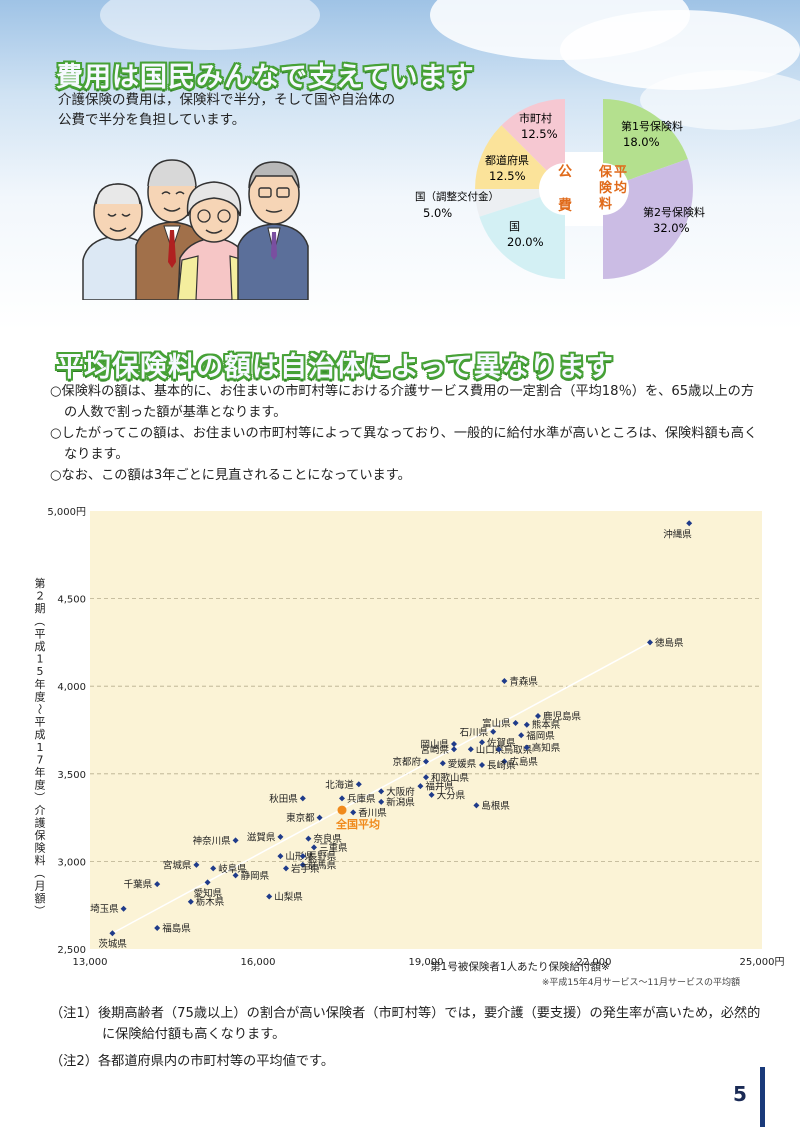 The image size is (800, 1129). I want to click on scatter-point: 埼玉県, so click(108, 909).